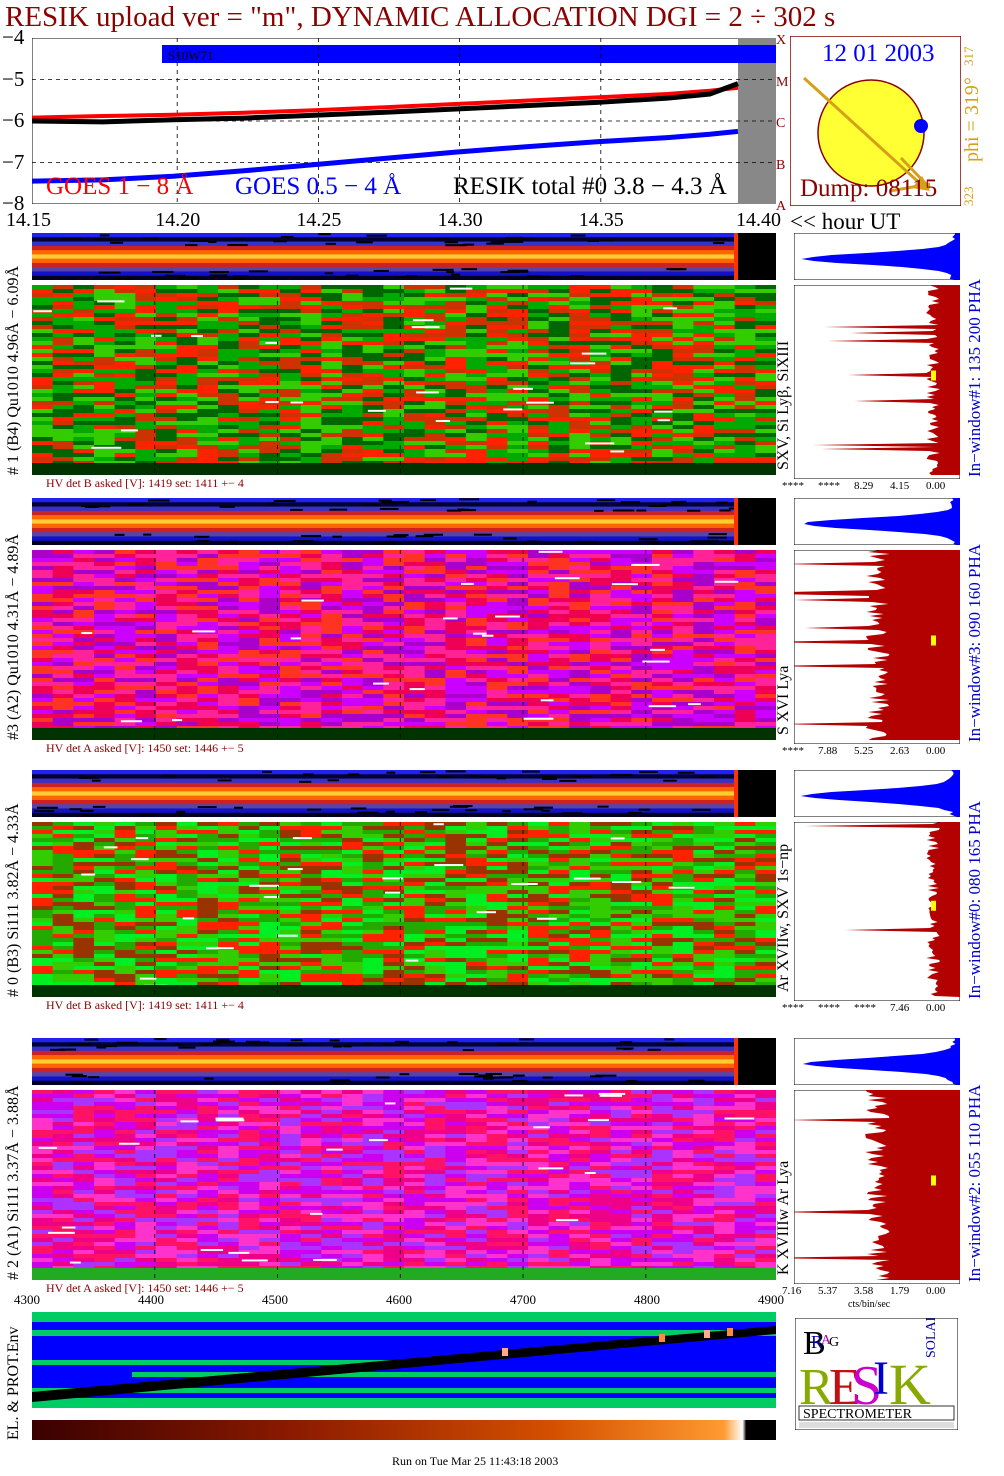 The height and width of the screenshot is (1476, 1004). What do you see at coordinates (151, 1299) in the screenshot?
I see `env-tick-label: 4400` at bounding box center [151, 1299].